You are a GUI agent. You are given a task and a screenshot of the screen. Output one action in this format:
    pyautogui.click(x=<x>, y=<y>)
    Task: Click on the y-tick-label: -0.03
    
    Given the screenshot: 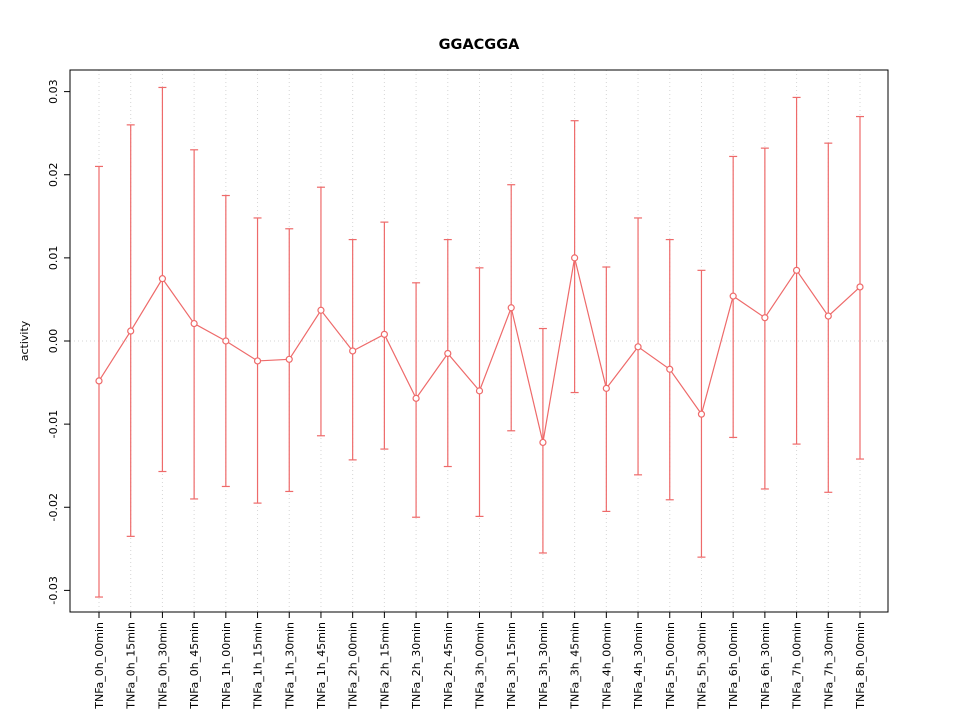 What is the action you would take?
    pyautogui.click(x=53, y=590)
    